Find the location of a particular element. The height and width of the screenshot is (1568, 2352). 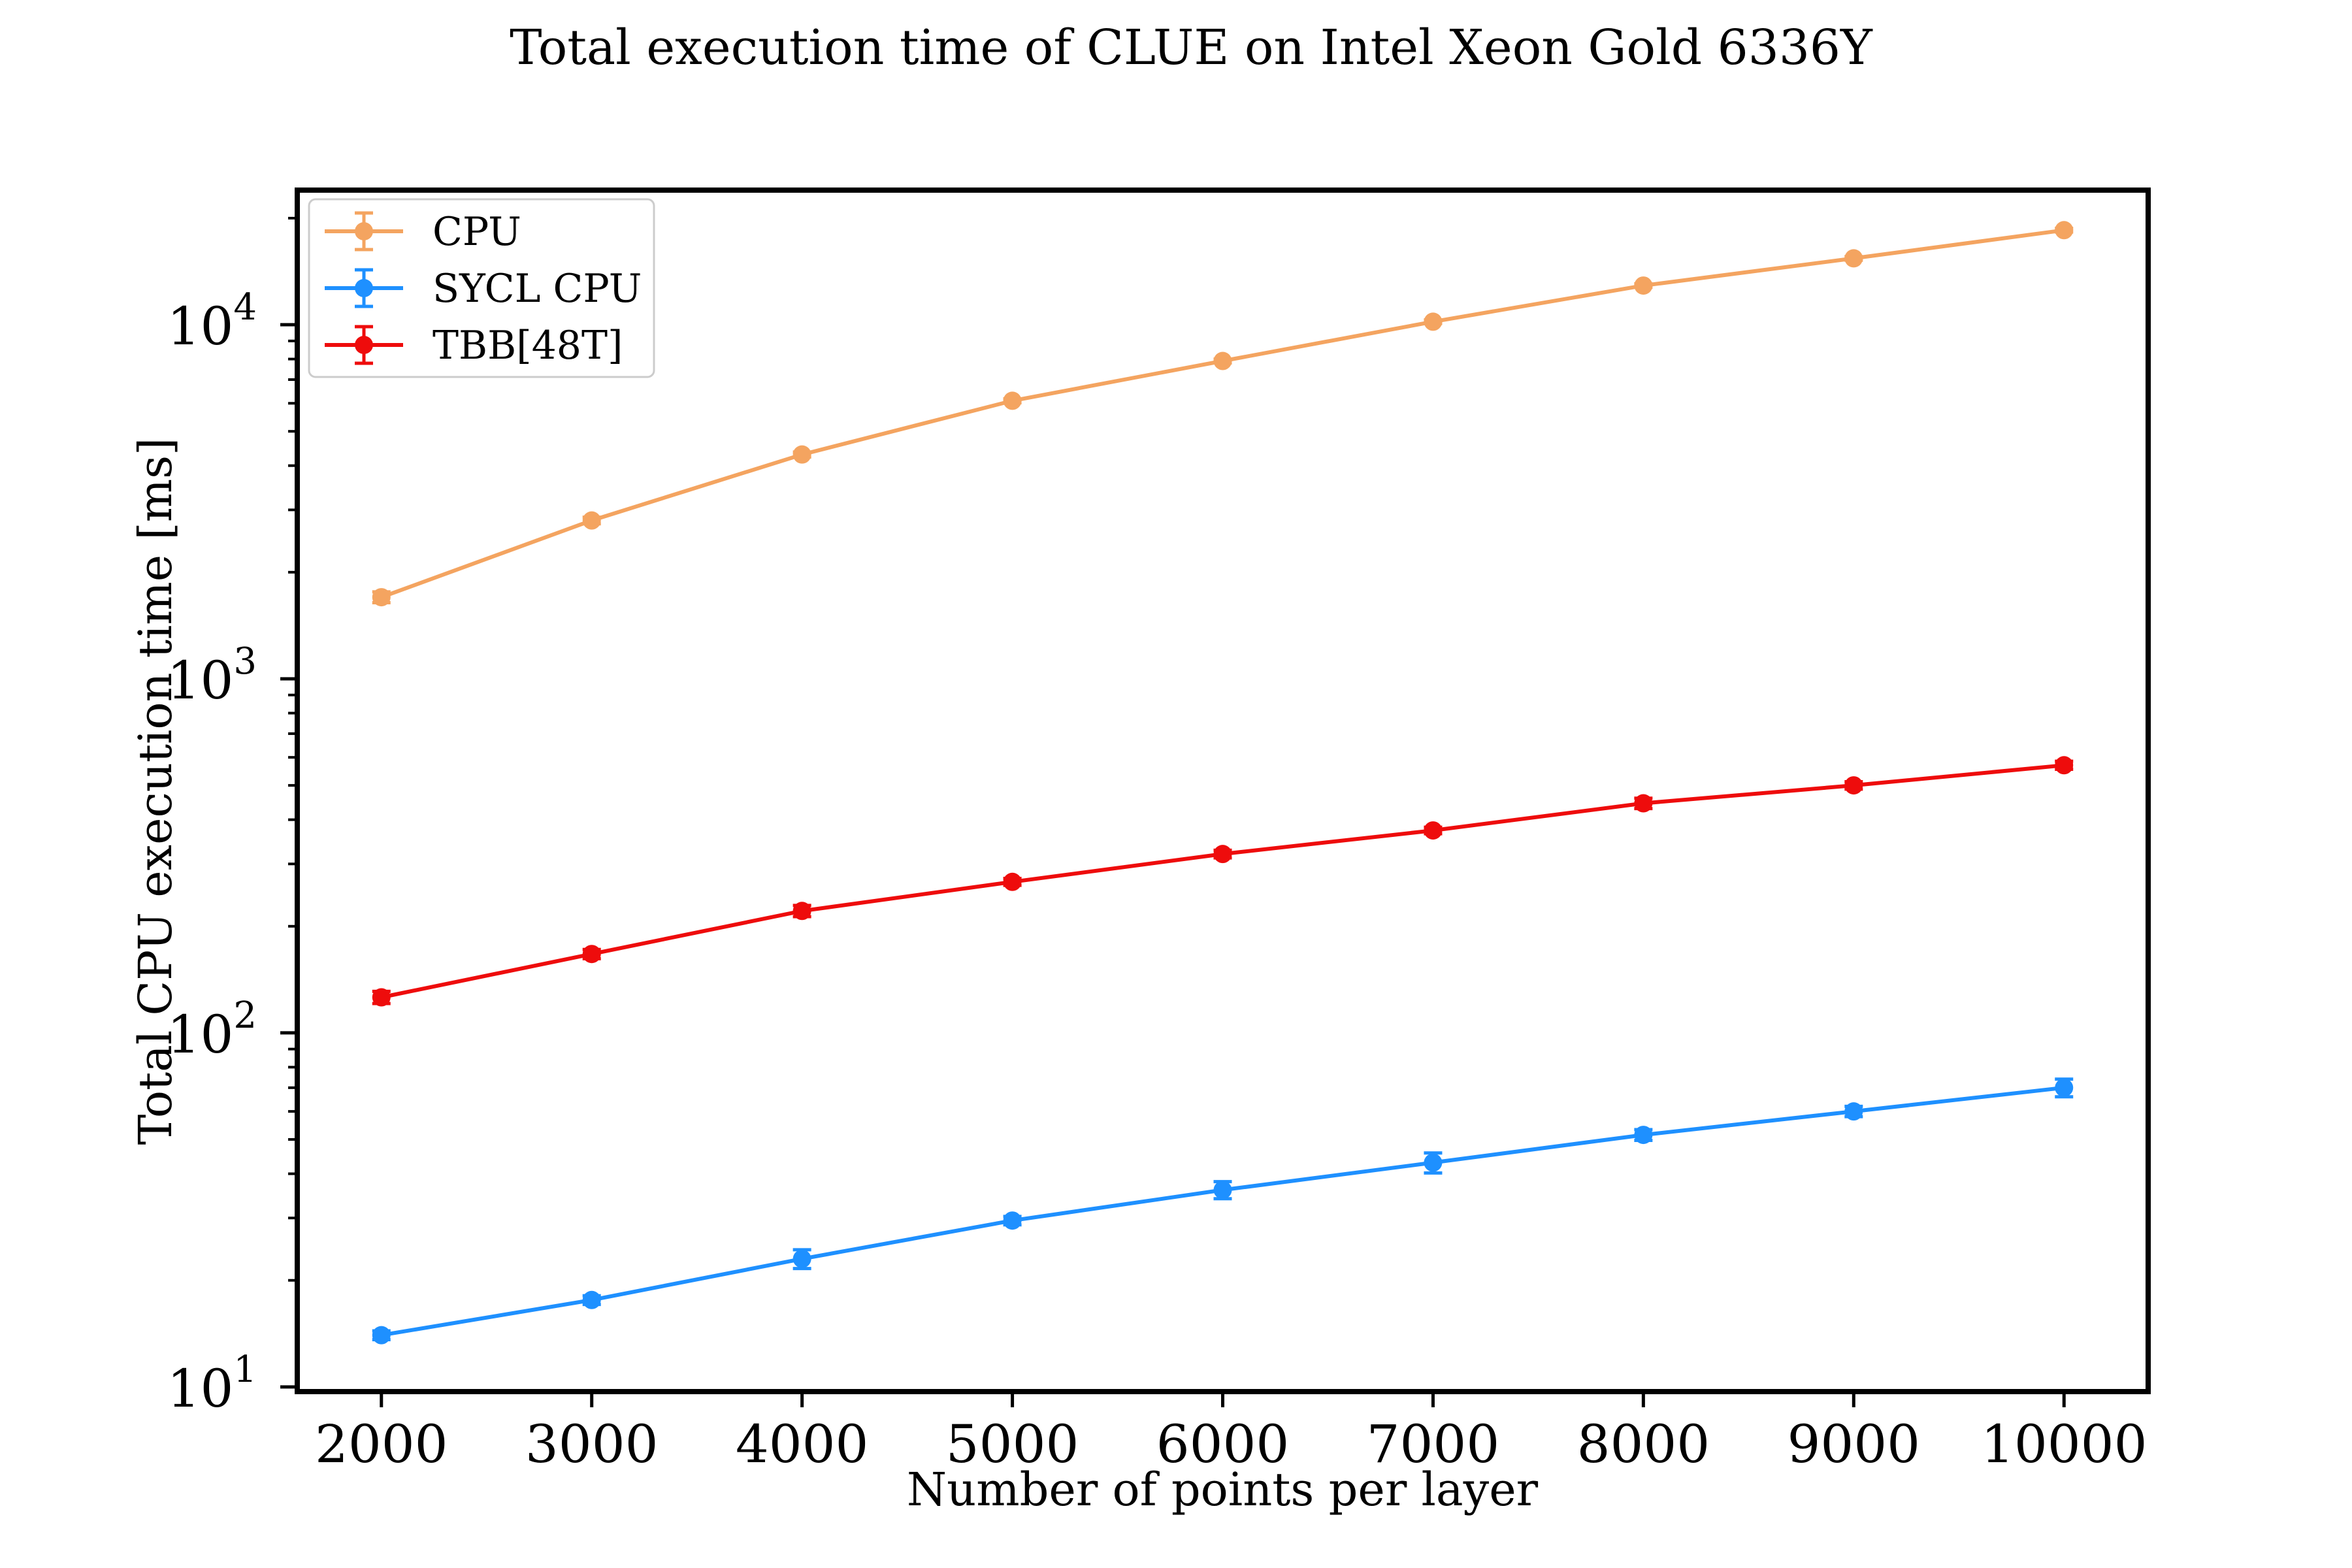

legend-label: TBB[48T] is located at coordinates (528, 345).